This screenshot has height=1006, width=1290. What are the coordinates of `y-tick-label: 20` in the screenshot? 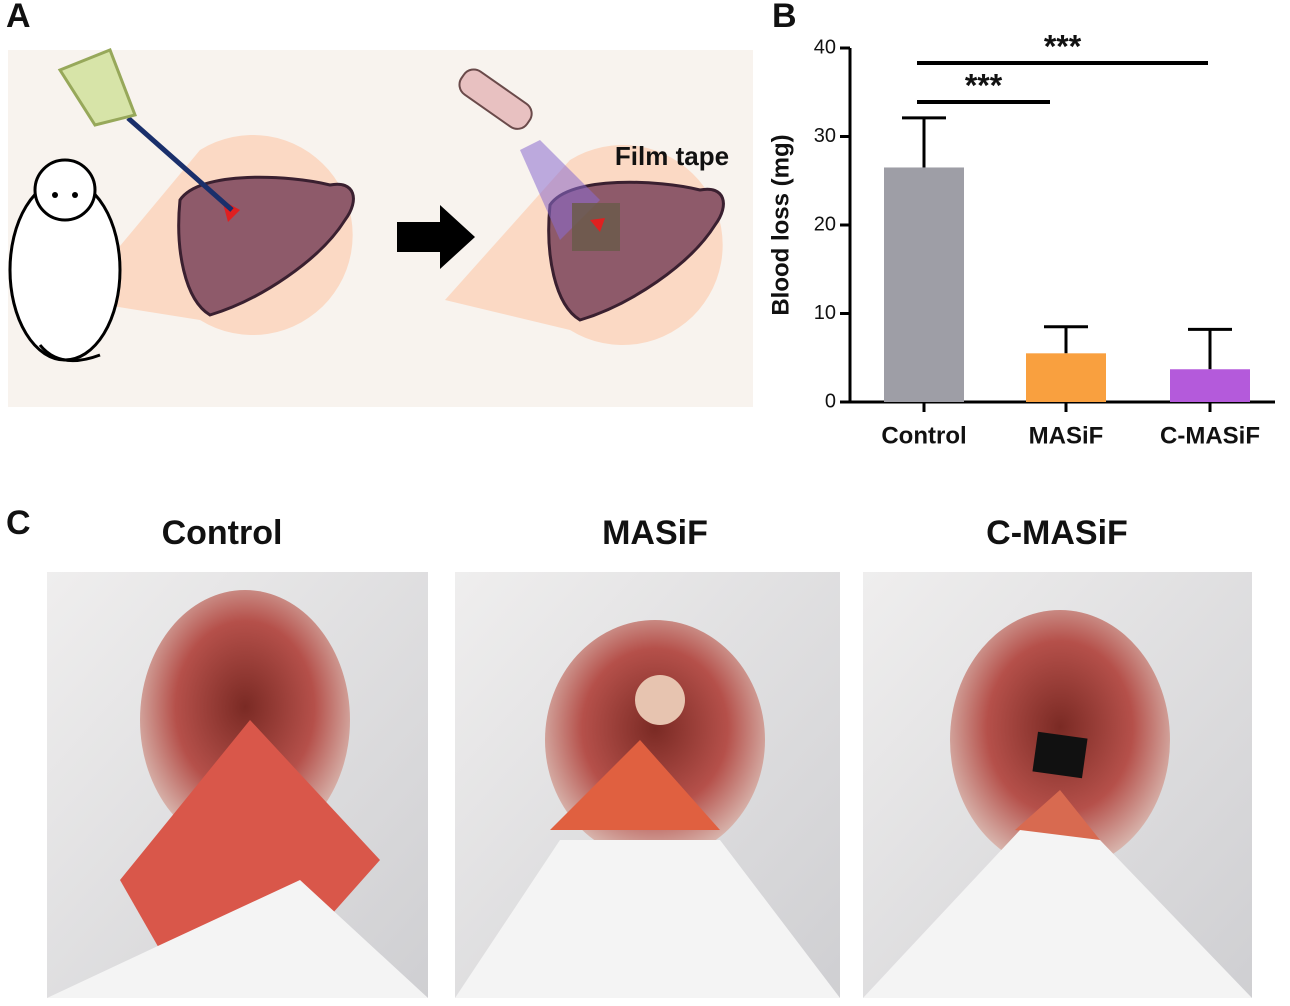 It's located at (825, 224).